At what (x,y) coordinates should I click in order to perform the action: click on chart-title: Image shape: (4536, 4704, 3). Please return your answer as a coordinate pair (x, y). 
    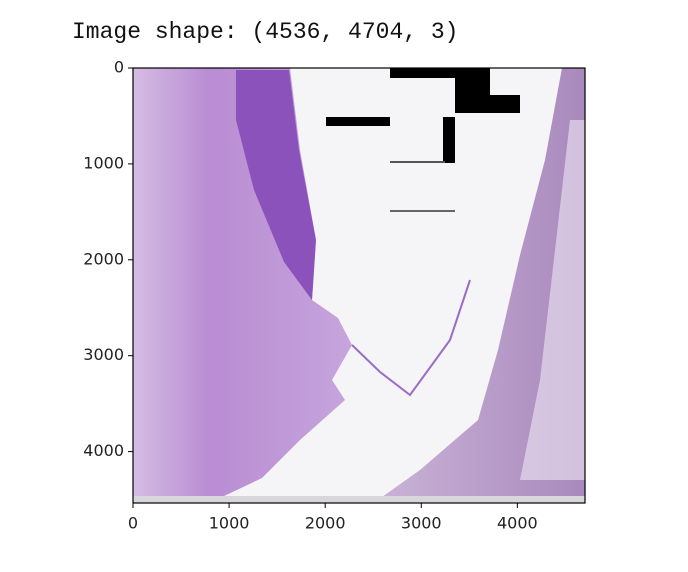
    Looking at the image, I should click on (265, 32).